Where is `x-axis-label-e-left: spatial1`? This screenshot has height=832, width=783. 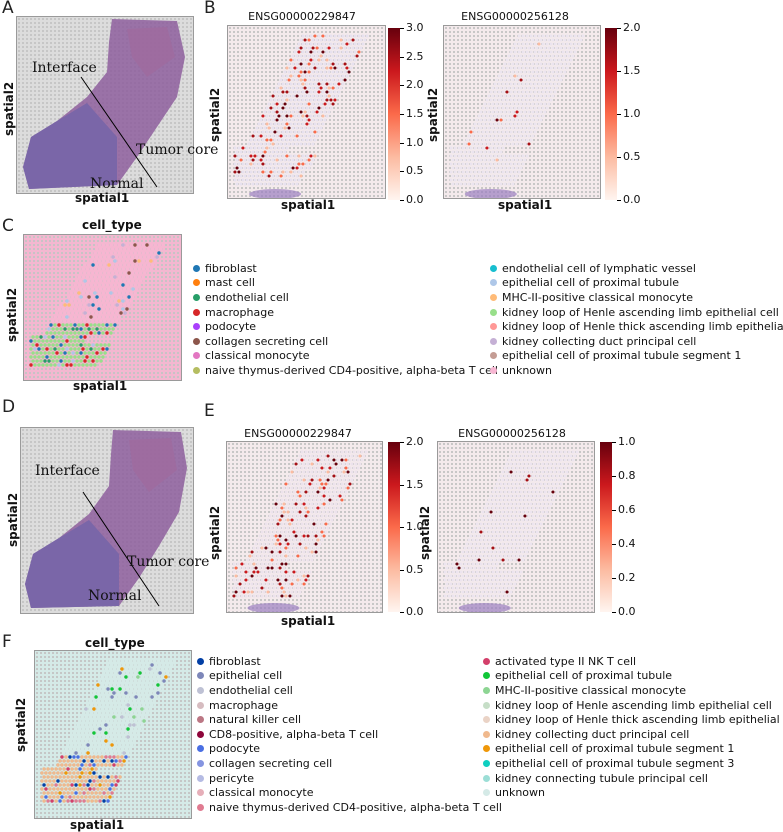
x-axis-label-e-left: spatial1 is located at coordinates (308, 621).